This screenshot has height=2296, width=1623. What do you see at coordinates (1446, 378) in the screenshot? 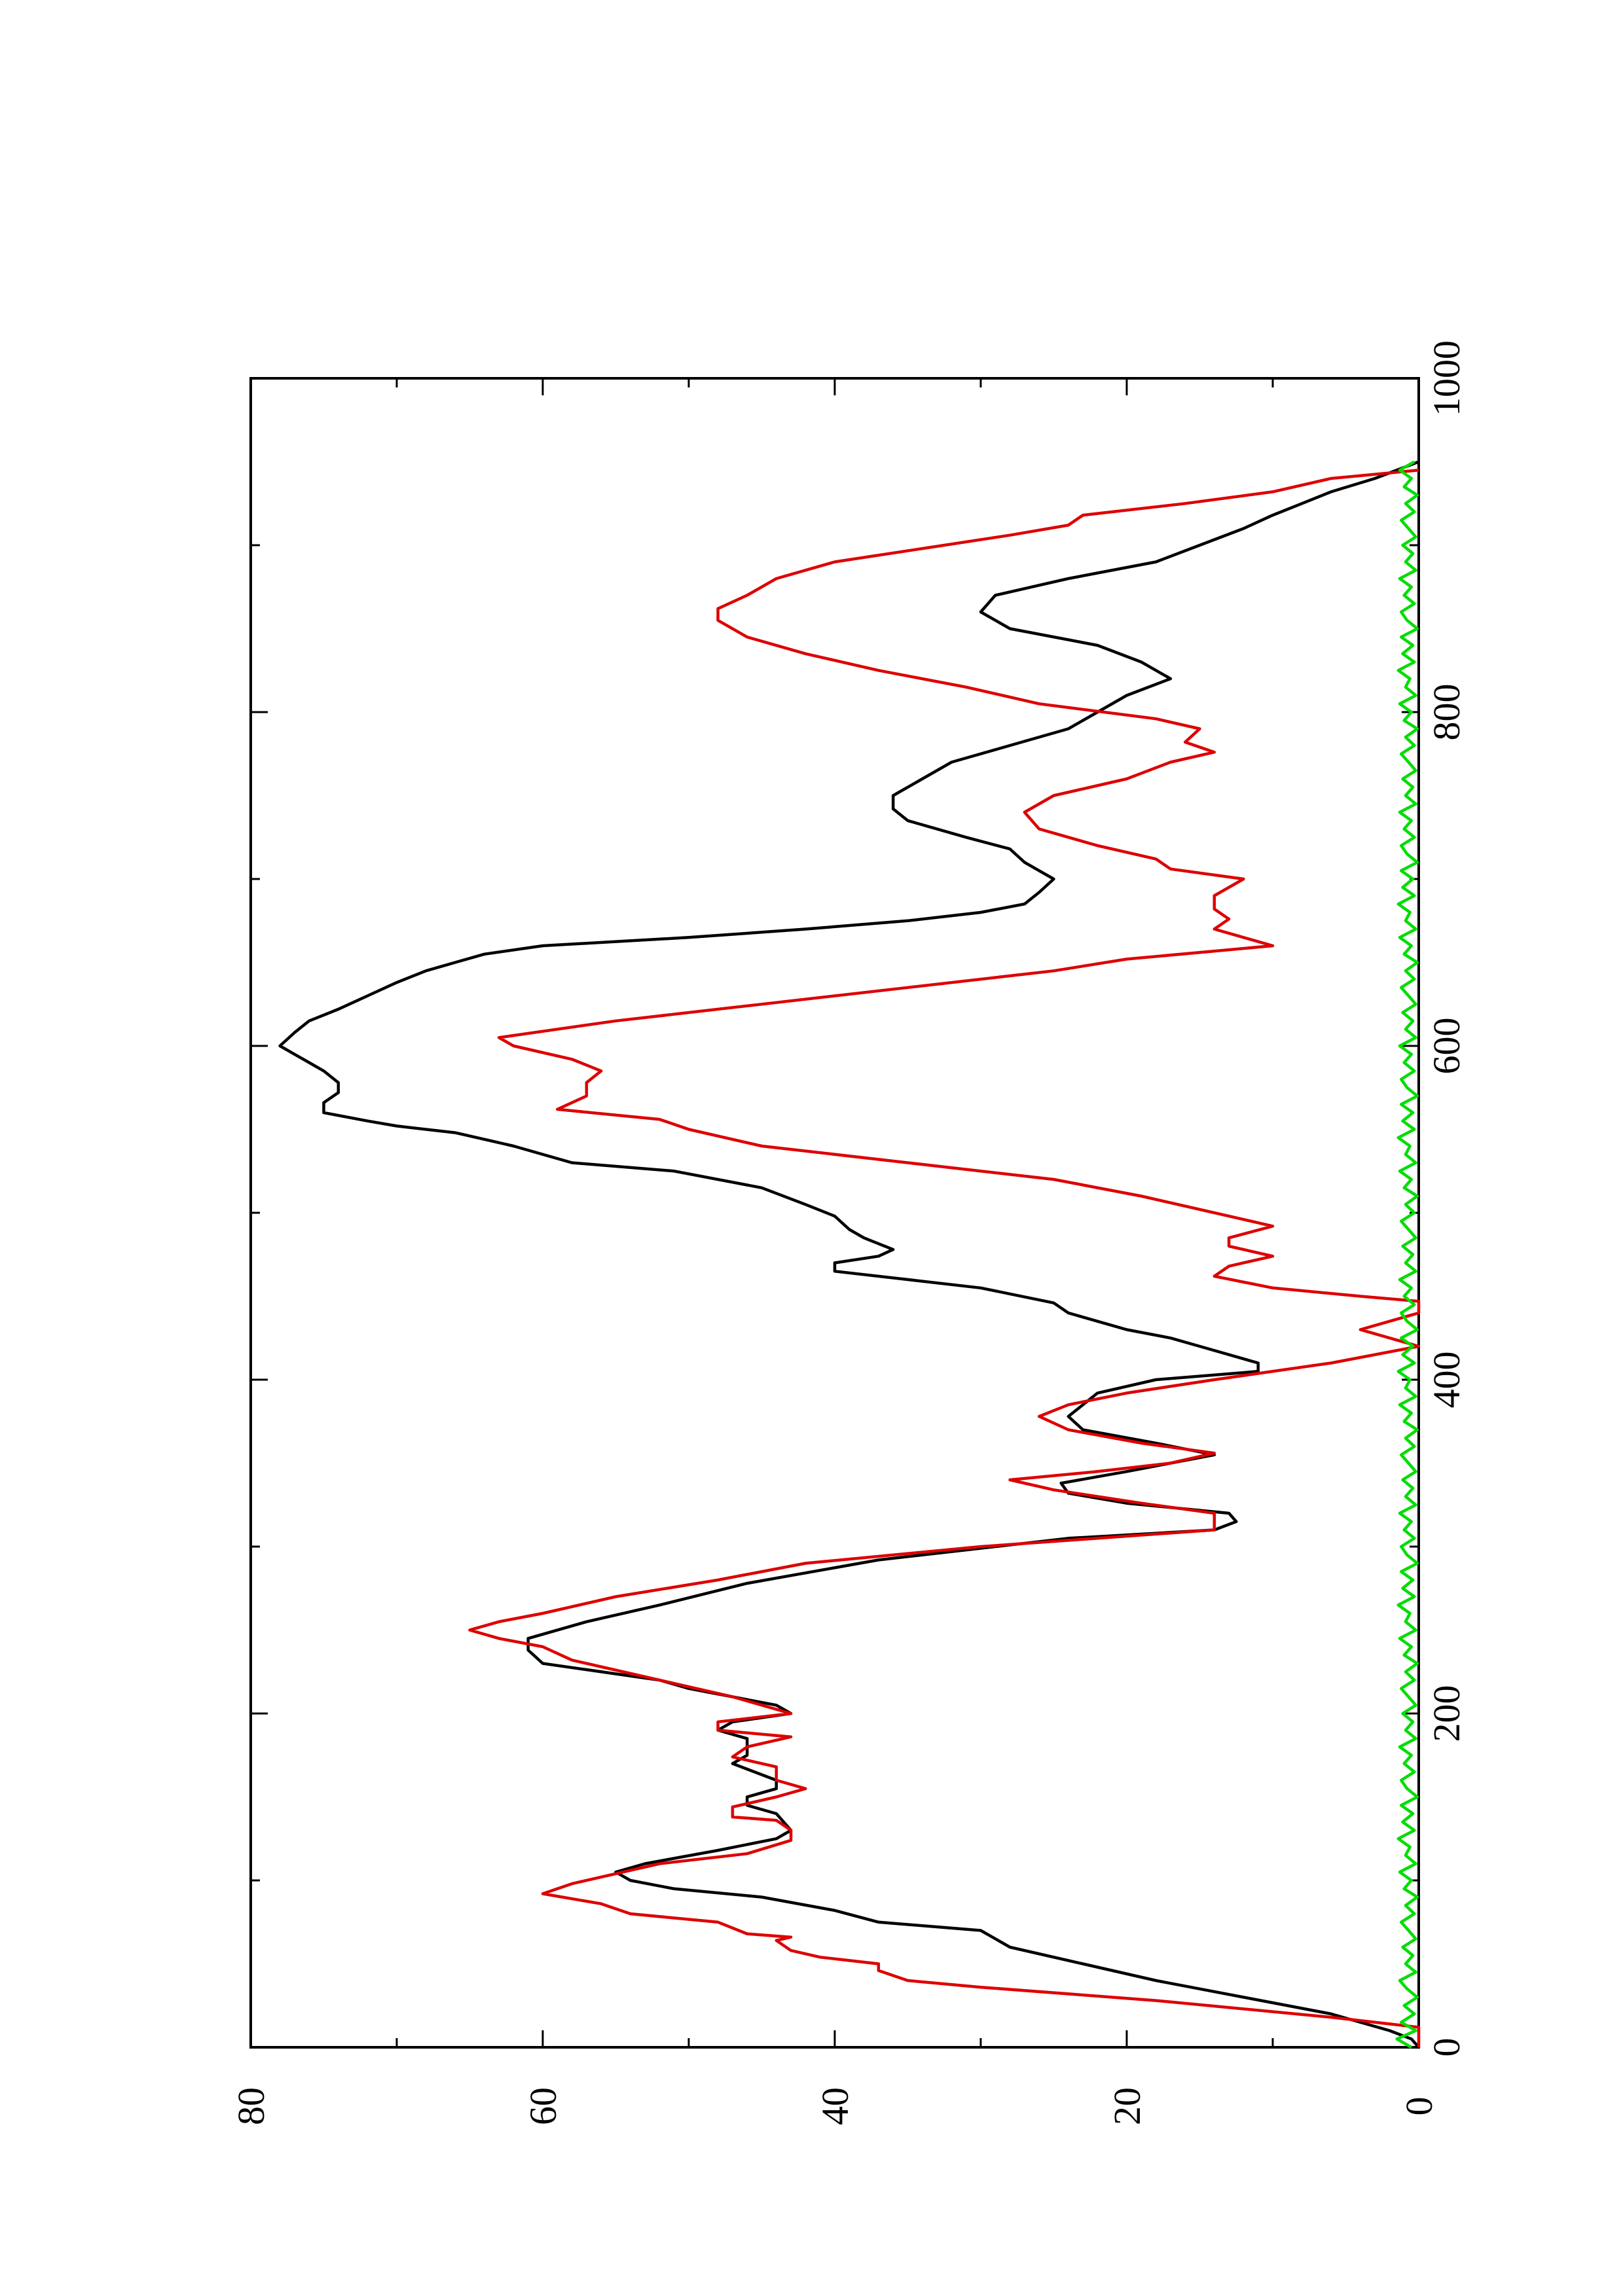
I see `x-tick-label: 1000` at bounding box center [1446, 378].